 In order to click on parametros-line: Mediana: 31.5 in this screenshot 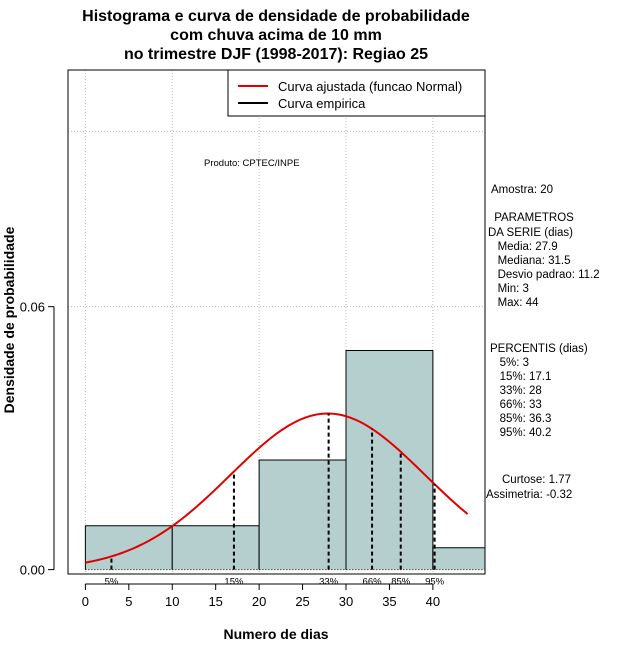, I will do `click(529, 261)`.